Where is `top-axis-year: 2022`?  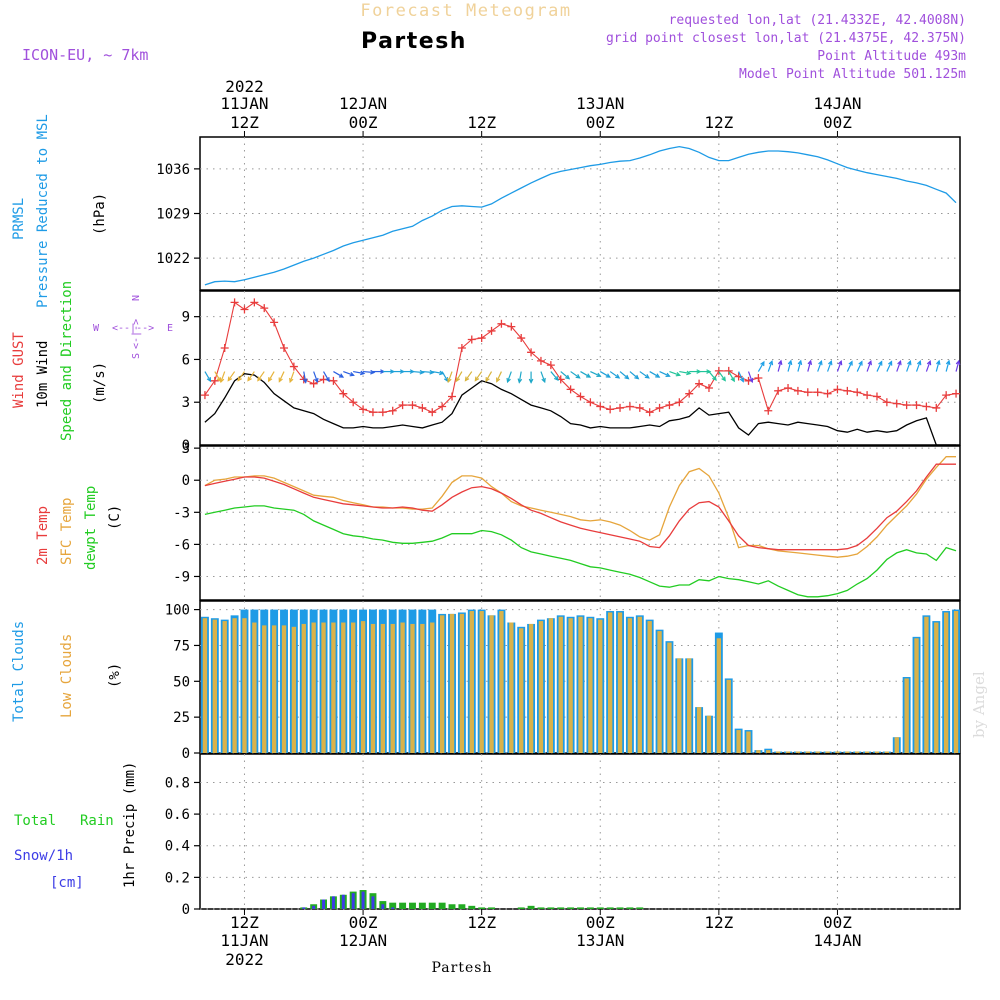
top-axis-year: 2022 is located at coordinates (244, 86).